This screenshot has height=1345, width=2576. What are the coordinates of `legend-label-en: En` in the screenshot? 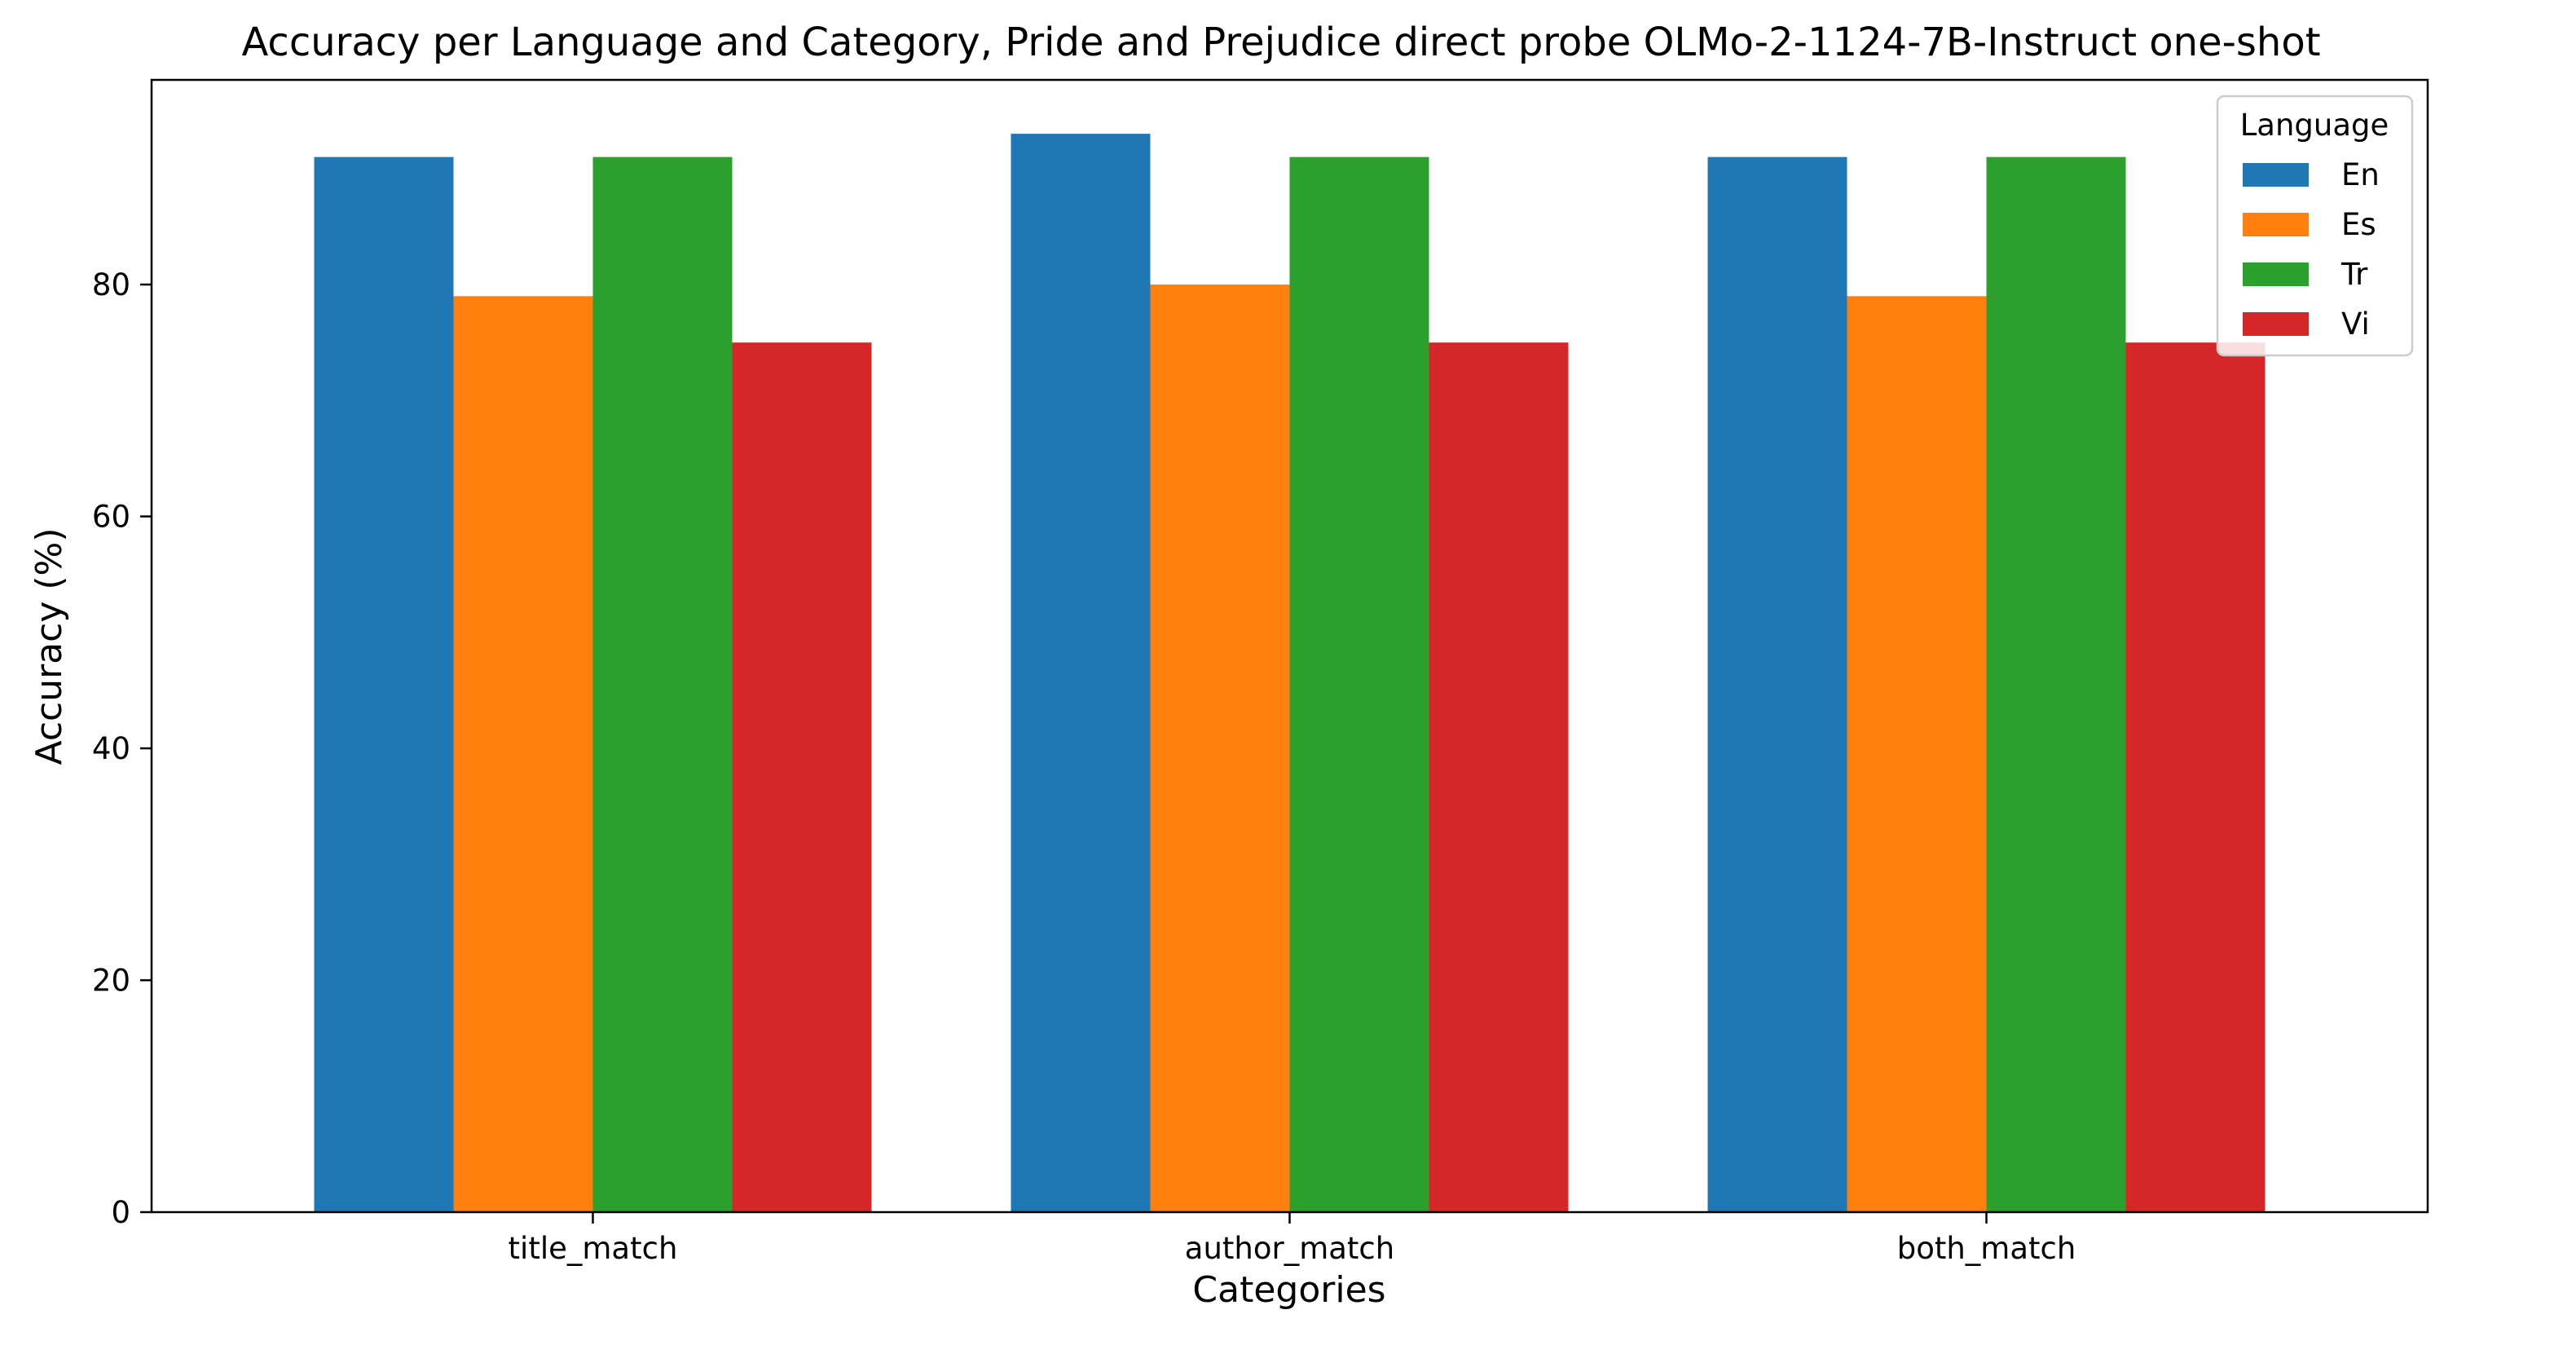 It's located at (2361, 174).